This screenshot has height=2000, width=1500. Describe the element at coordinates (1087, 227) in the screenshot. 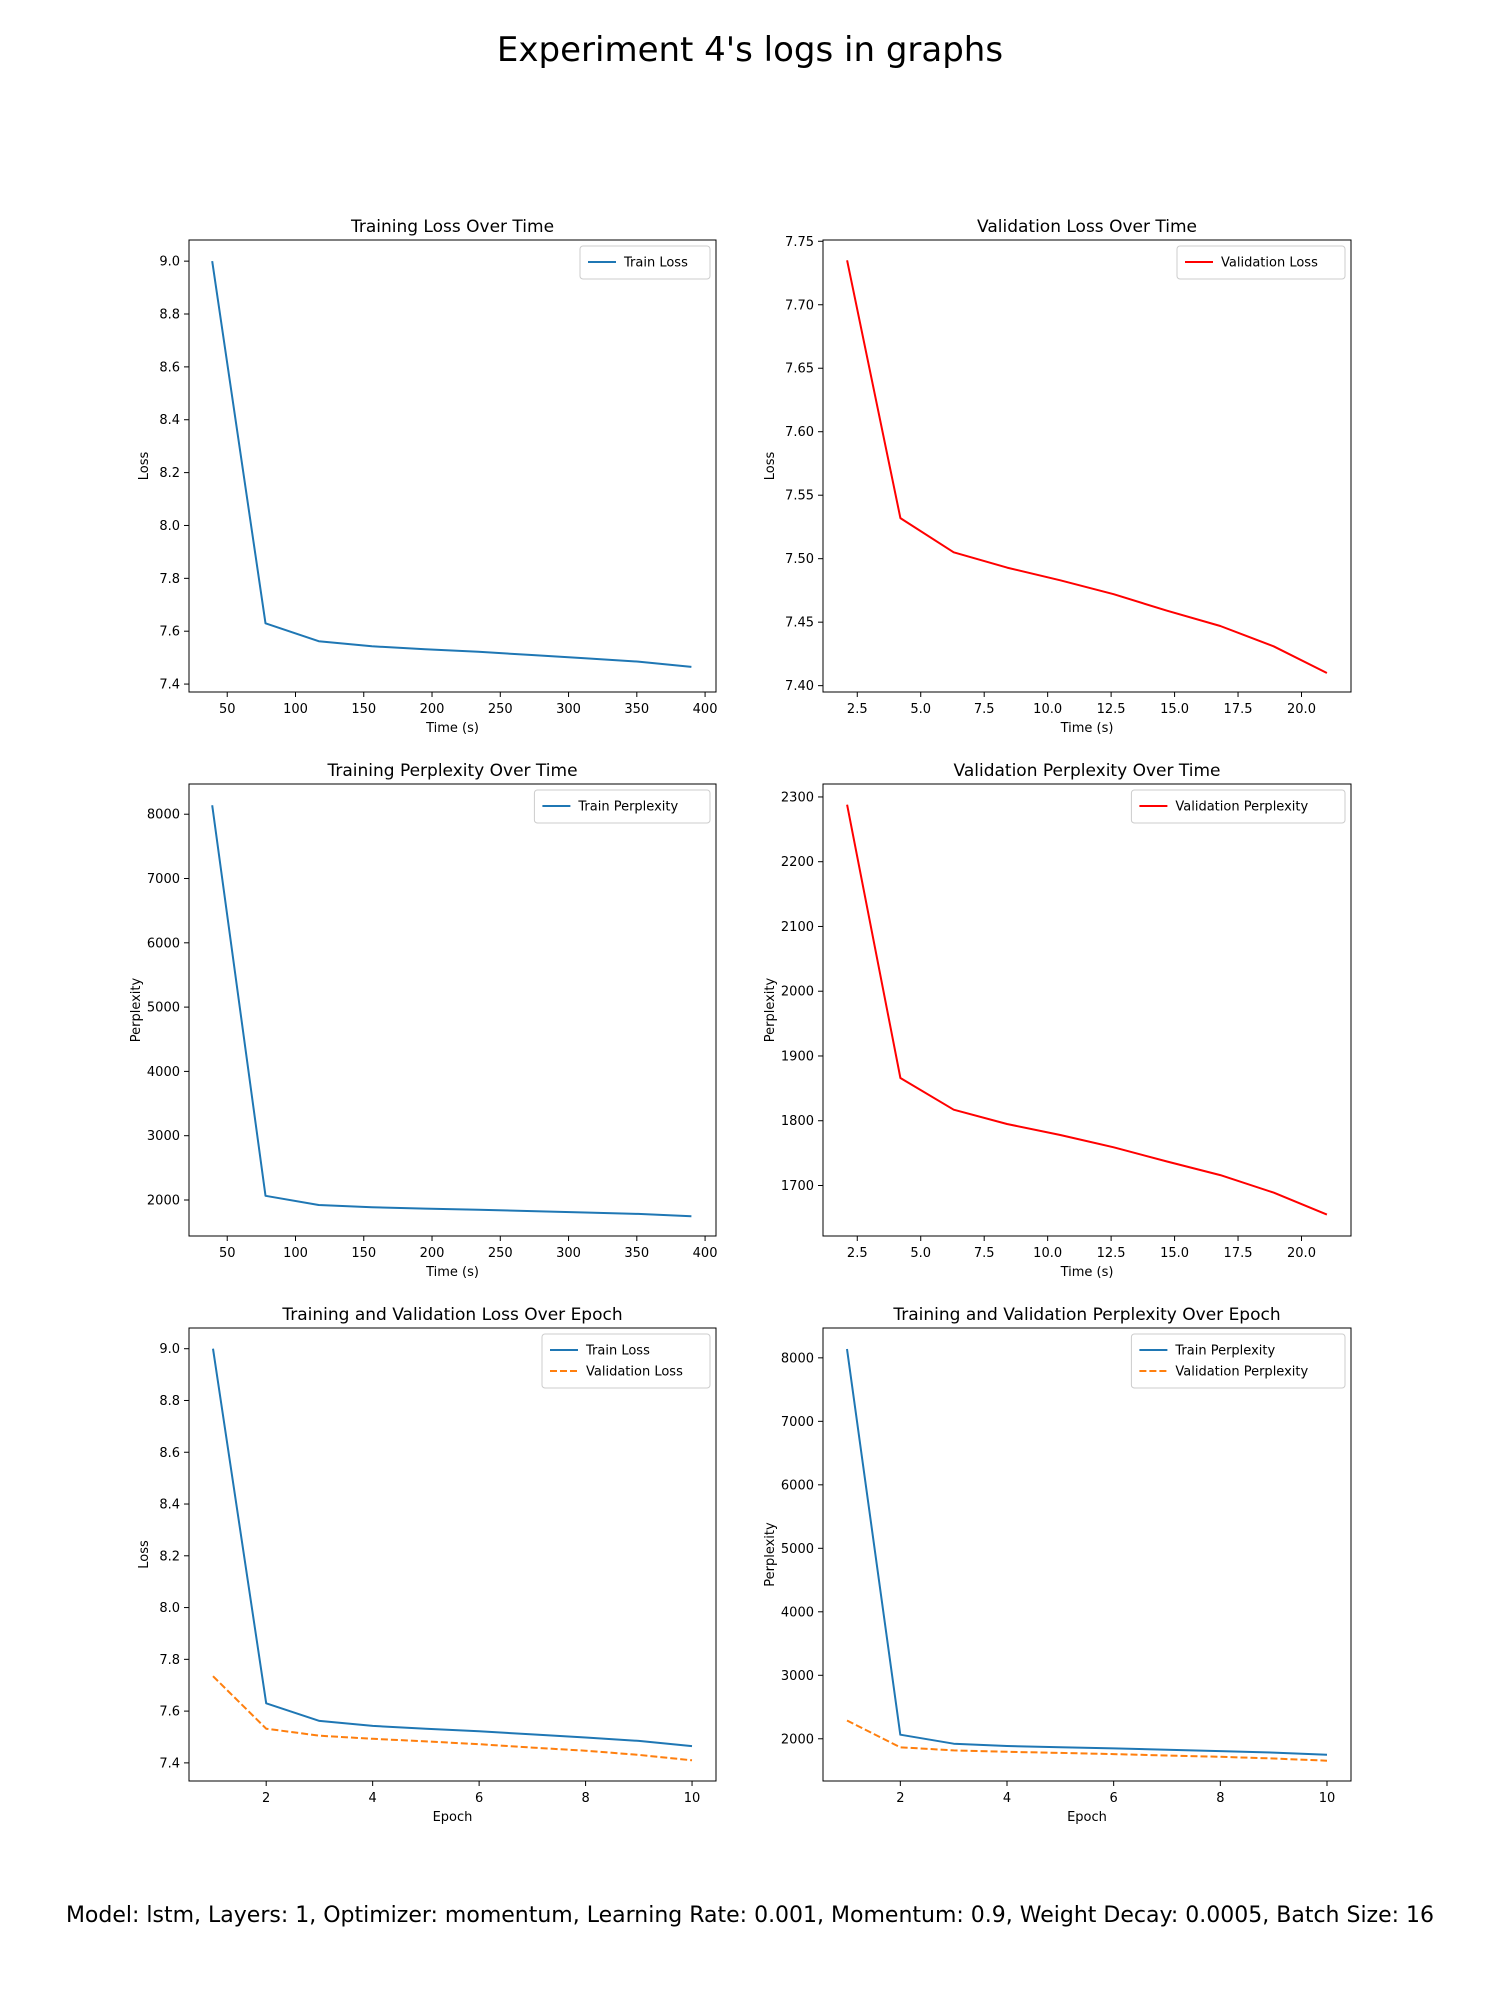

I see `chart-title: Validation Loss Over Time` at that location.